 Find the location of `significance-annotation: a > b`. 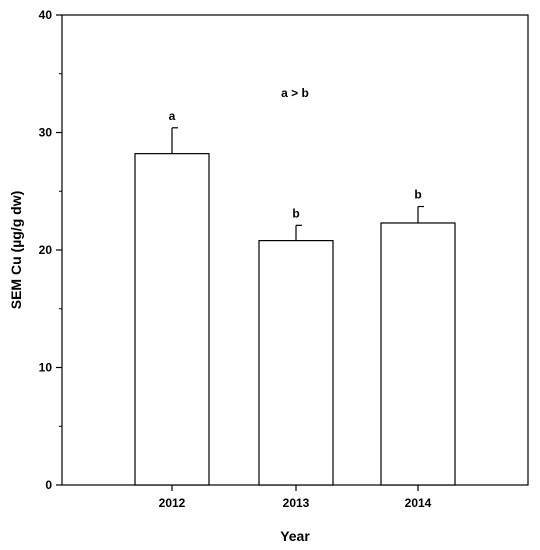

significance-annotation: a > b is located at coordinates (295, 93).